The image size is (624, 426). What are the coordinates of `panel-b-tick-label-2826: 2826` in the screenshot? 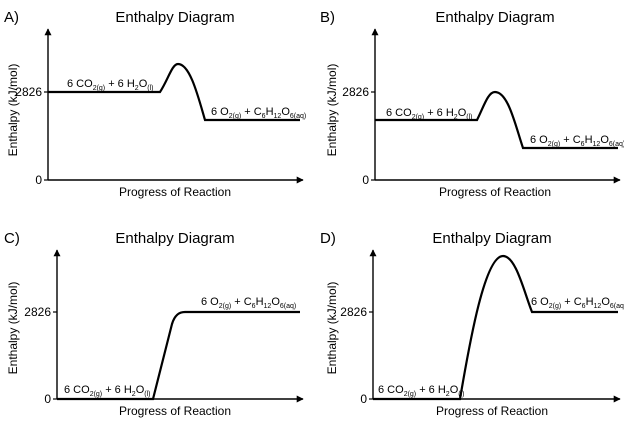 It's located at (355, 92).